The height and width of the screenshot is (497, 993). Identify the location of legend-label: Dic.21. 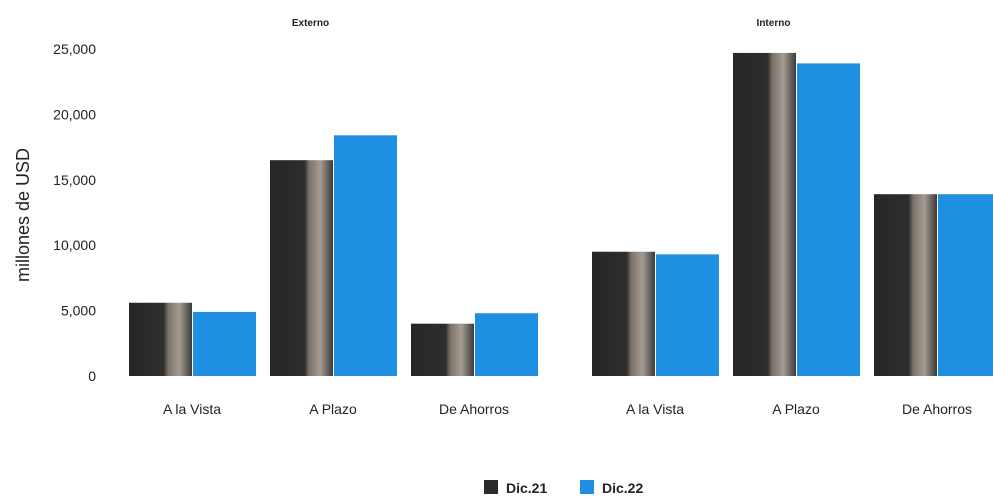
(526, 488).